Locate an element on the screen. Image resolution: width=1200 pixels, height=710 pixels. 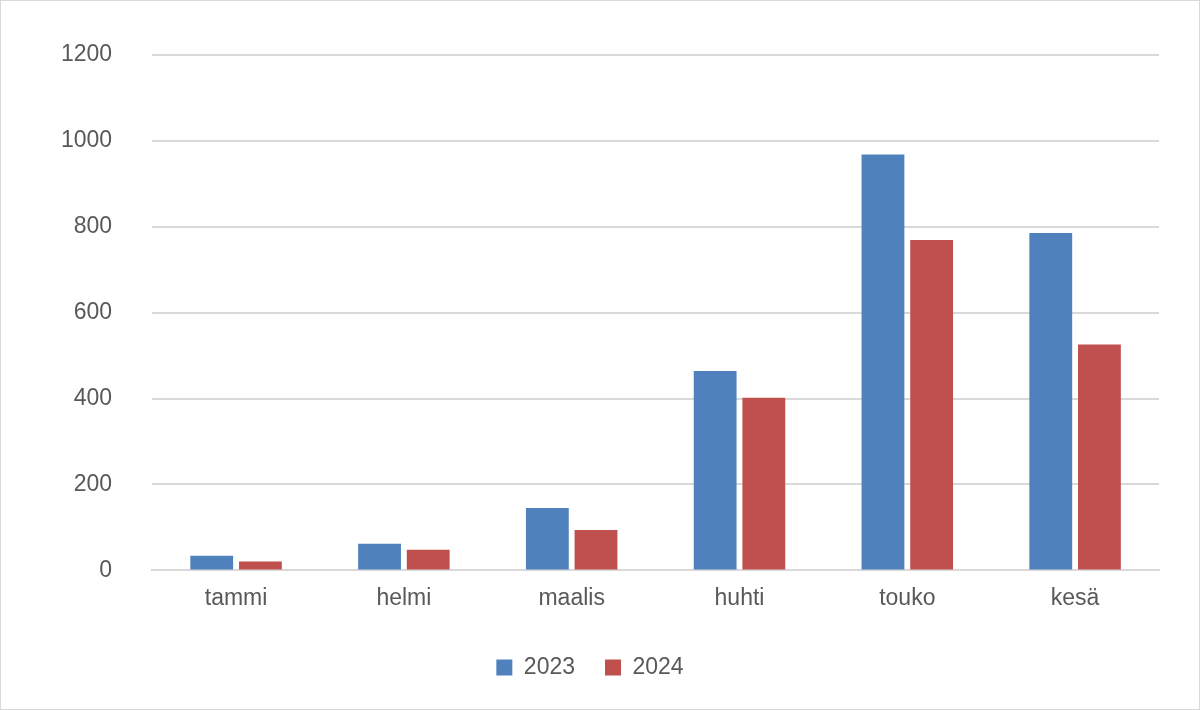
y-tick-label: 800 is located at coordinates (93, 225).